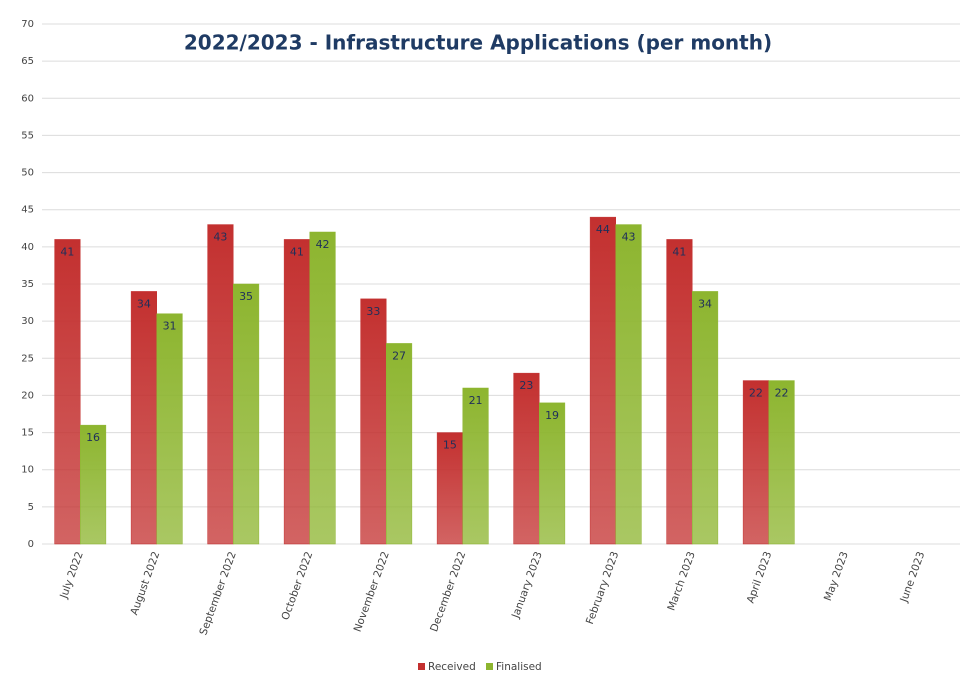 The height and width of the screenshot is (684, 960). What do you see at coordinates (552, 415) in the screenshot?
I see `value-label: 19` at bounding box center [552, 415].